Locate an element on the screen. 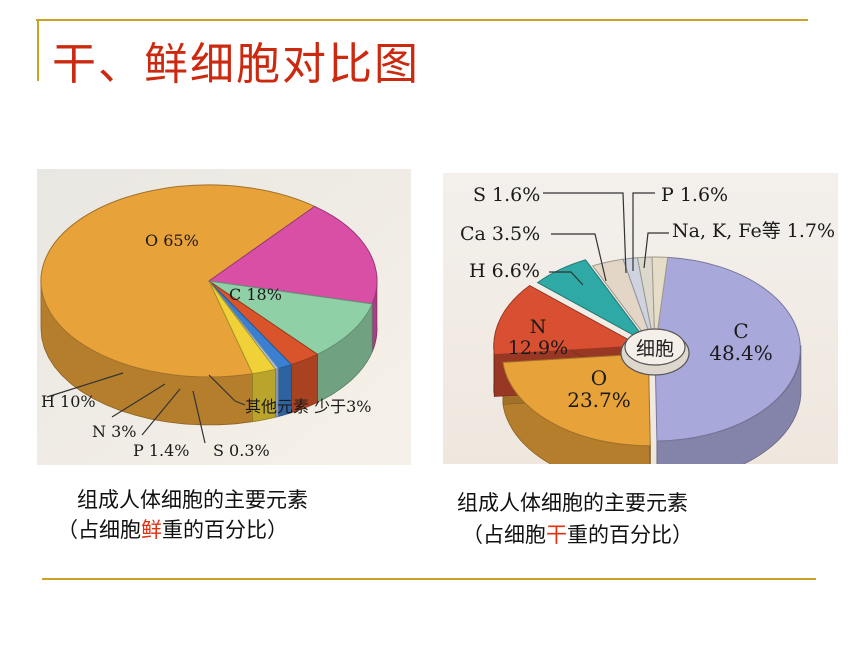 This screenshot has height=645, width=860. dry-slice-na-k-fe is located at coordinates (660, 303).